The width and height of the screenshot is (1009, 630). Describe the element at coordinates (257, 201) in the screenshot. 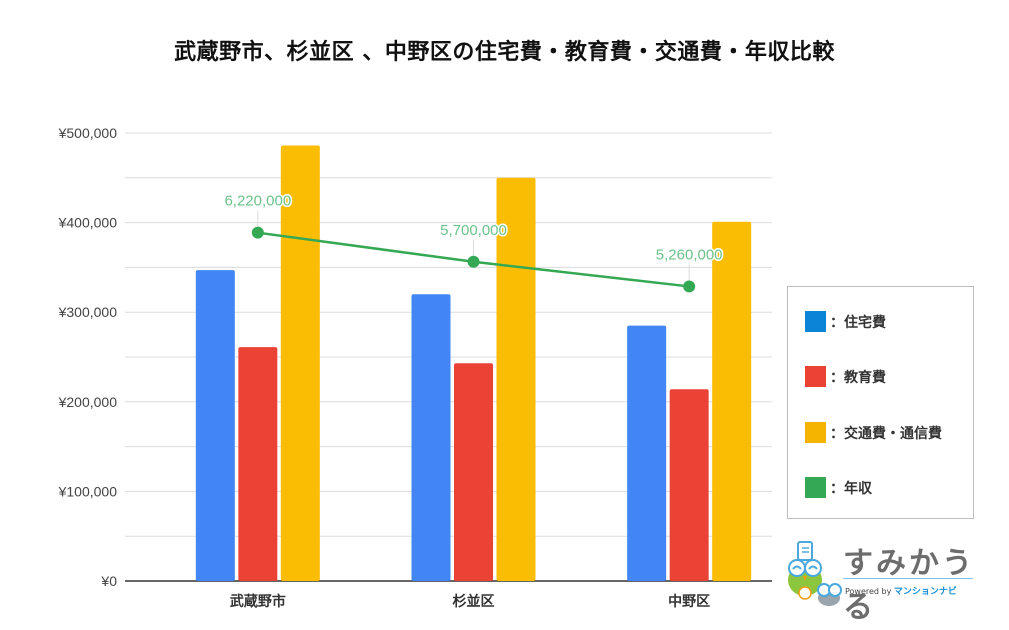

I see `income-data-label: 6,220,000` at that location.